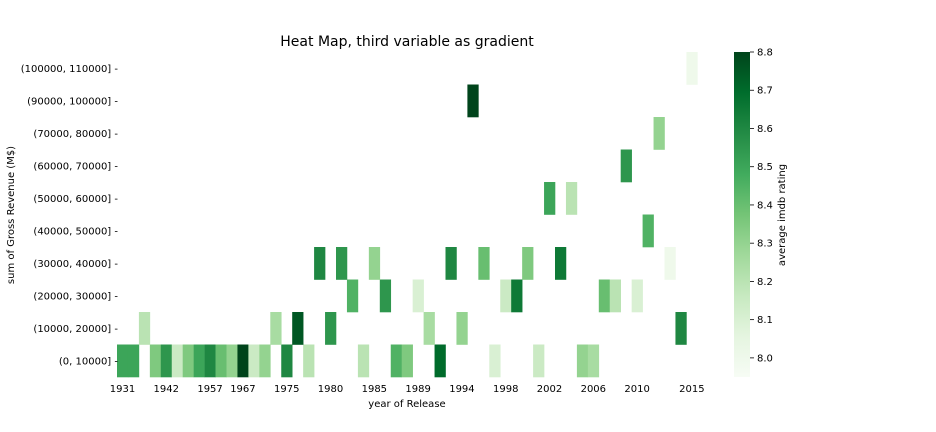  Describe the element at coordinates (286, 389) in the screenshot. I see `x-tick-label: 1975` at that location.